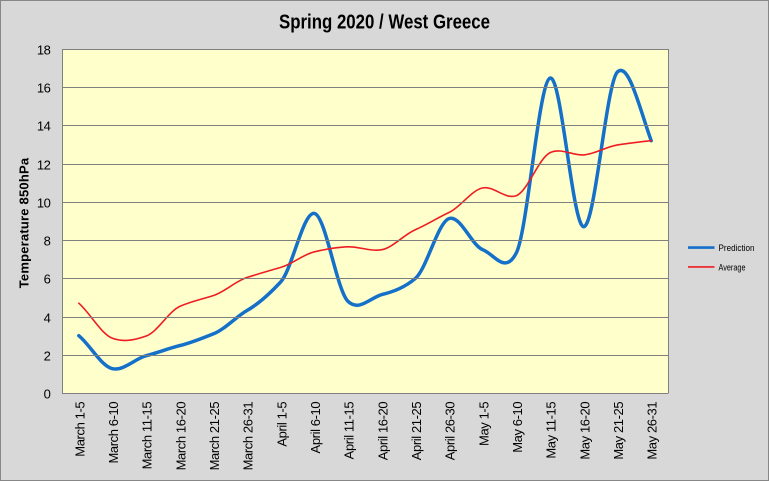  Describe the element at coordinates (44, 87) in the screenshot. I see `svg-text: 16` at that location.